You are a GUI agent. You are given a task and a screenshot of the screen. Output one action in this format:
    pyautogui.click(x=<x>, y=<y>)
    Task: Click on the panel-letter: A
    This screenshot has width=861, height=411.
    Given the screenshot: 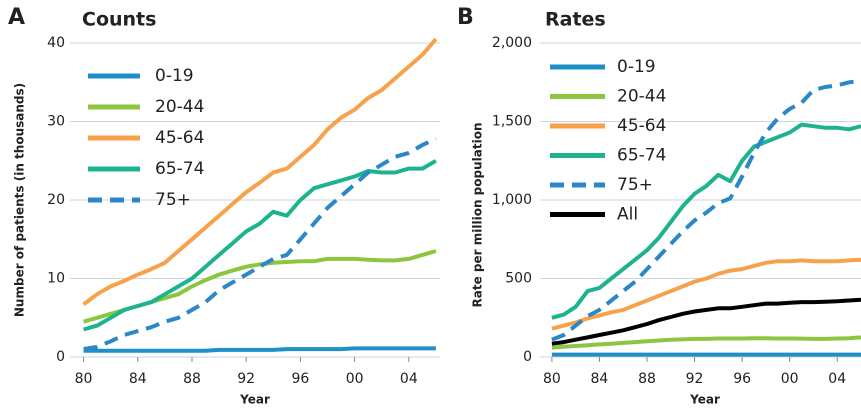 What is the action you would take?
    pyautogui.click(x=16, y=17)
    